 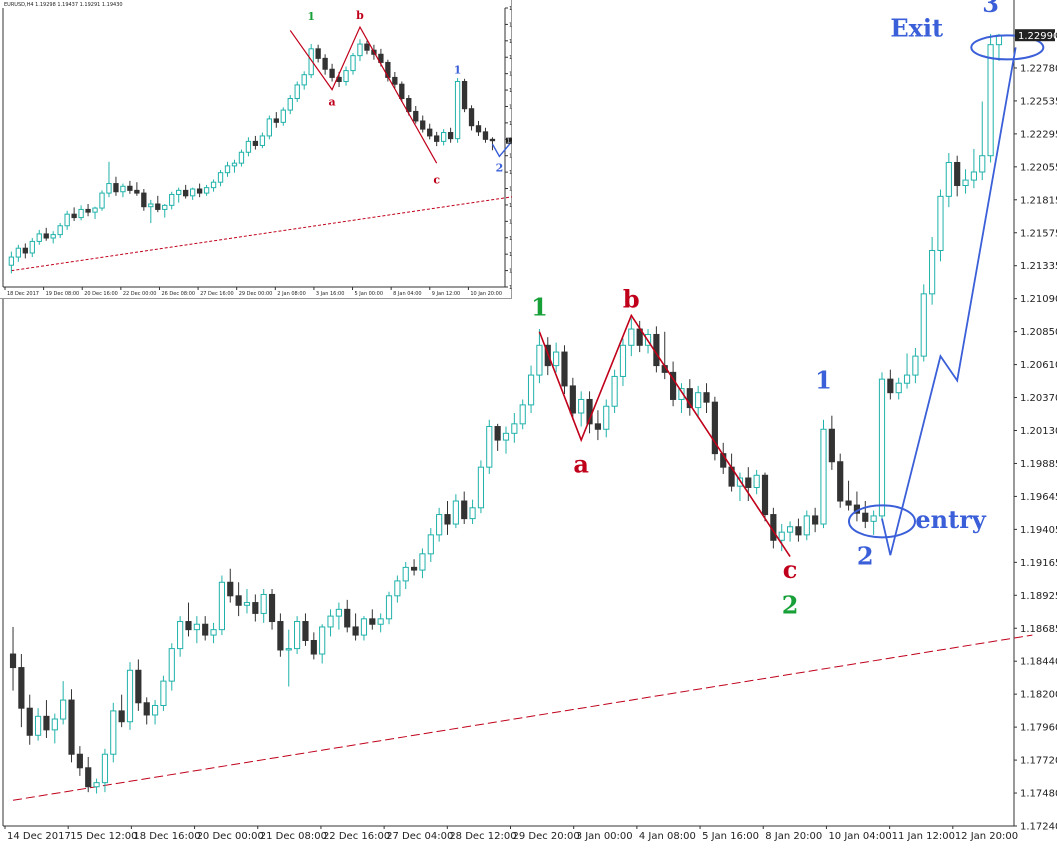 What do you see at coordinates (369, 294) in the screenshot?
I see `x-tick-label: 5 Jan 00:00` at bounding box center [369, 294].